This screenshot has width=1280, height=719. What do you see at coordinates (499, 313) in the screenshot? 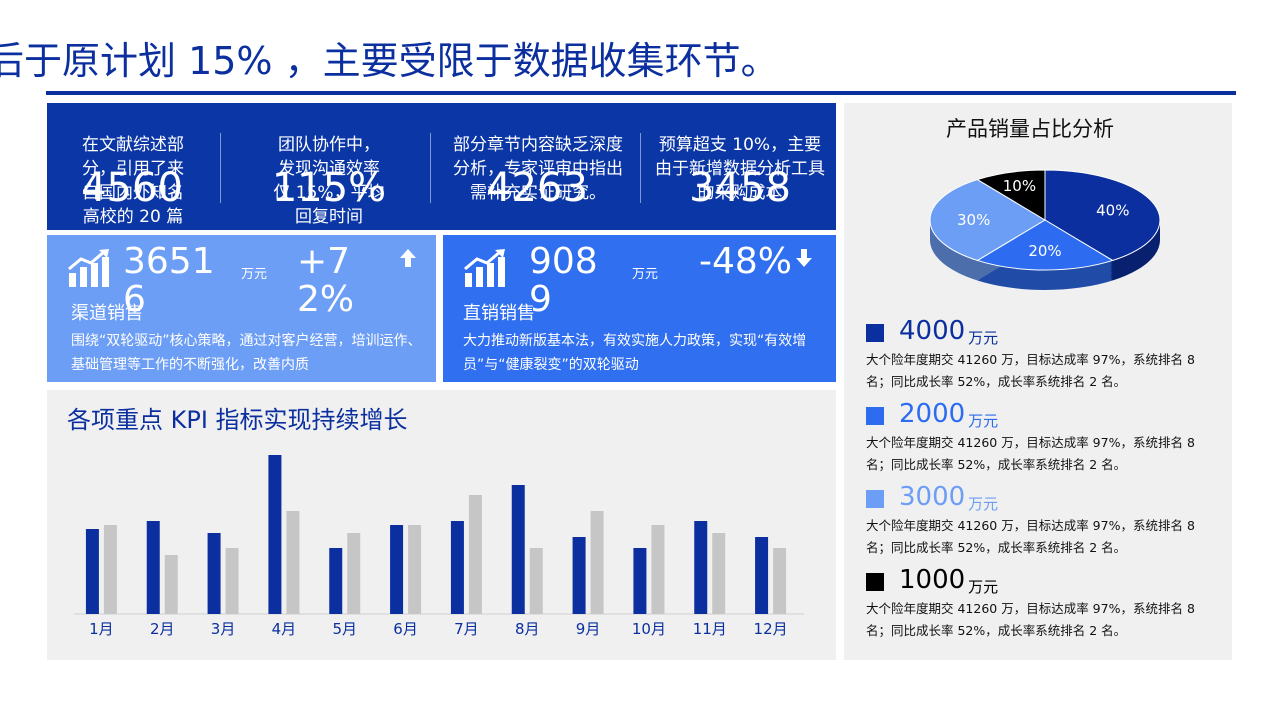
I see `card-label: 直销销售` at bounding box center [499, 313].